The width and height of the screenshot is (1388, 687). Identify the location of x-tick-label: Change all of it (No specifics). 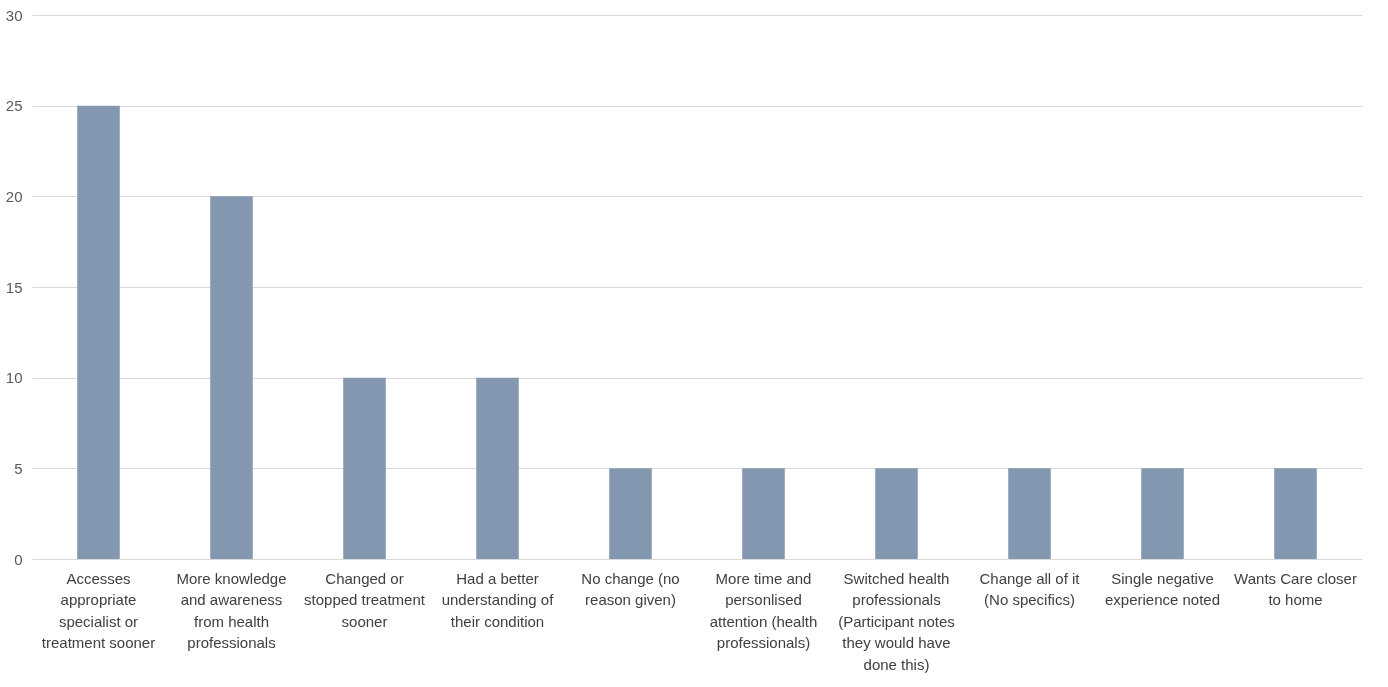
(1030, 588).